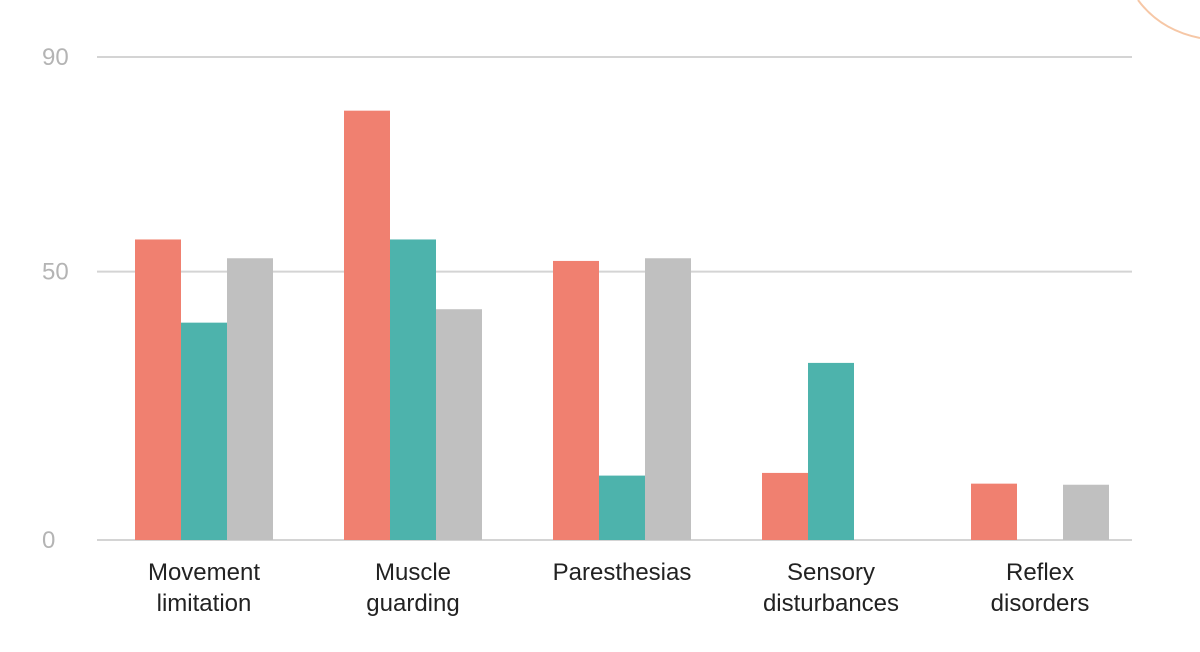  What do you see at coordinates (412, 588) in the screenshot?
I see `x-category-label: Muscle guarding` at bounding box center [412, 588].